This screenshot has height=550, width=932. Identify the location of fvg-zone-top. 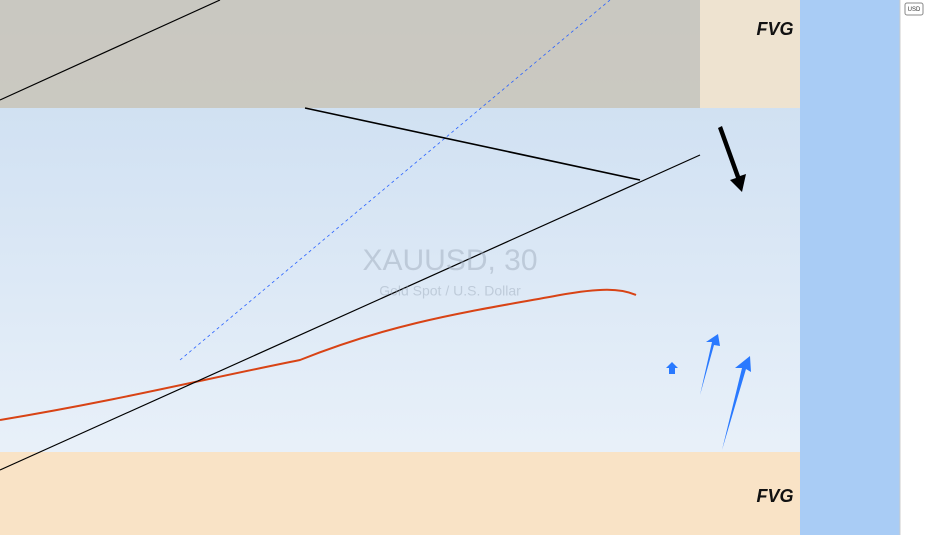
(750, 54).